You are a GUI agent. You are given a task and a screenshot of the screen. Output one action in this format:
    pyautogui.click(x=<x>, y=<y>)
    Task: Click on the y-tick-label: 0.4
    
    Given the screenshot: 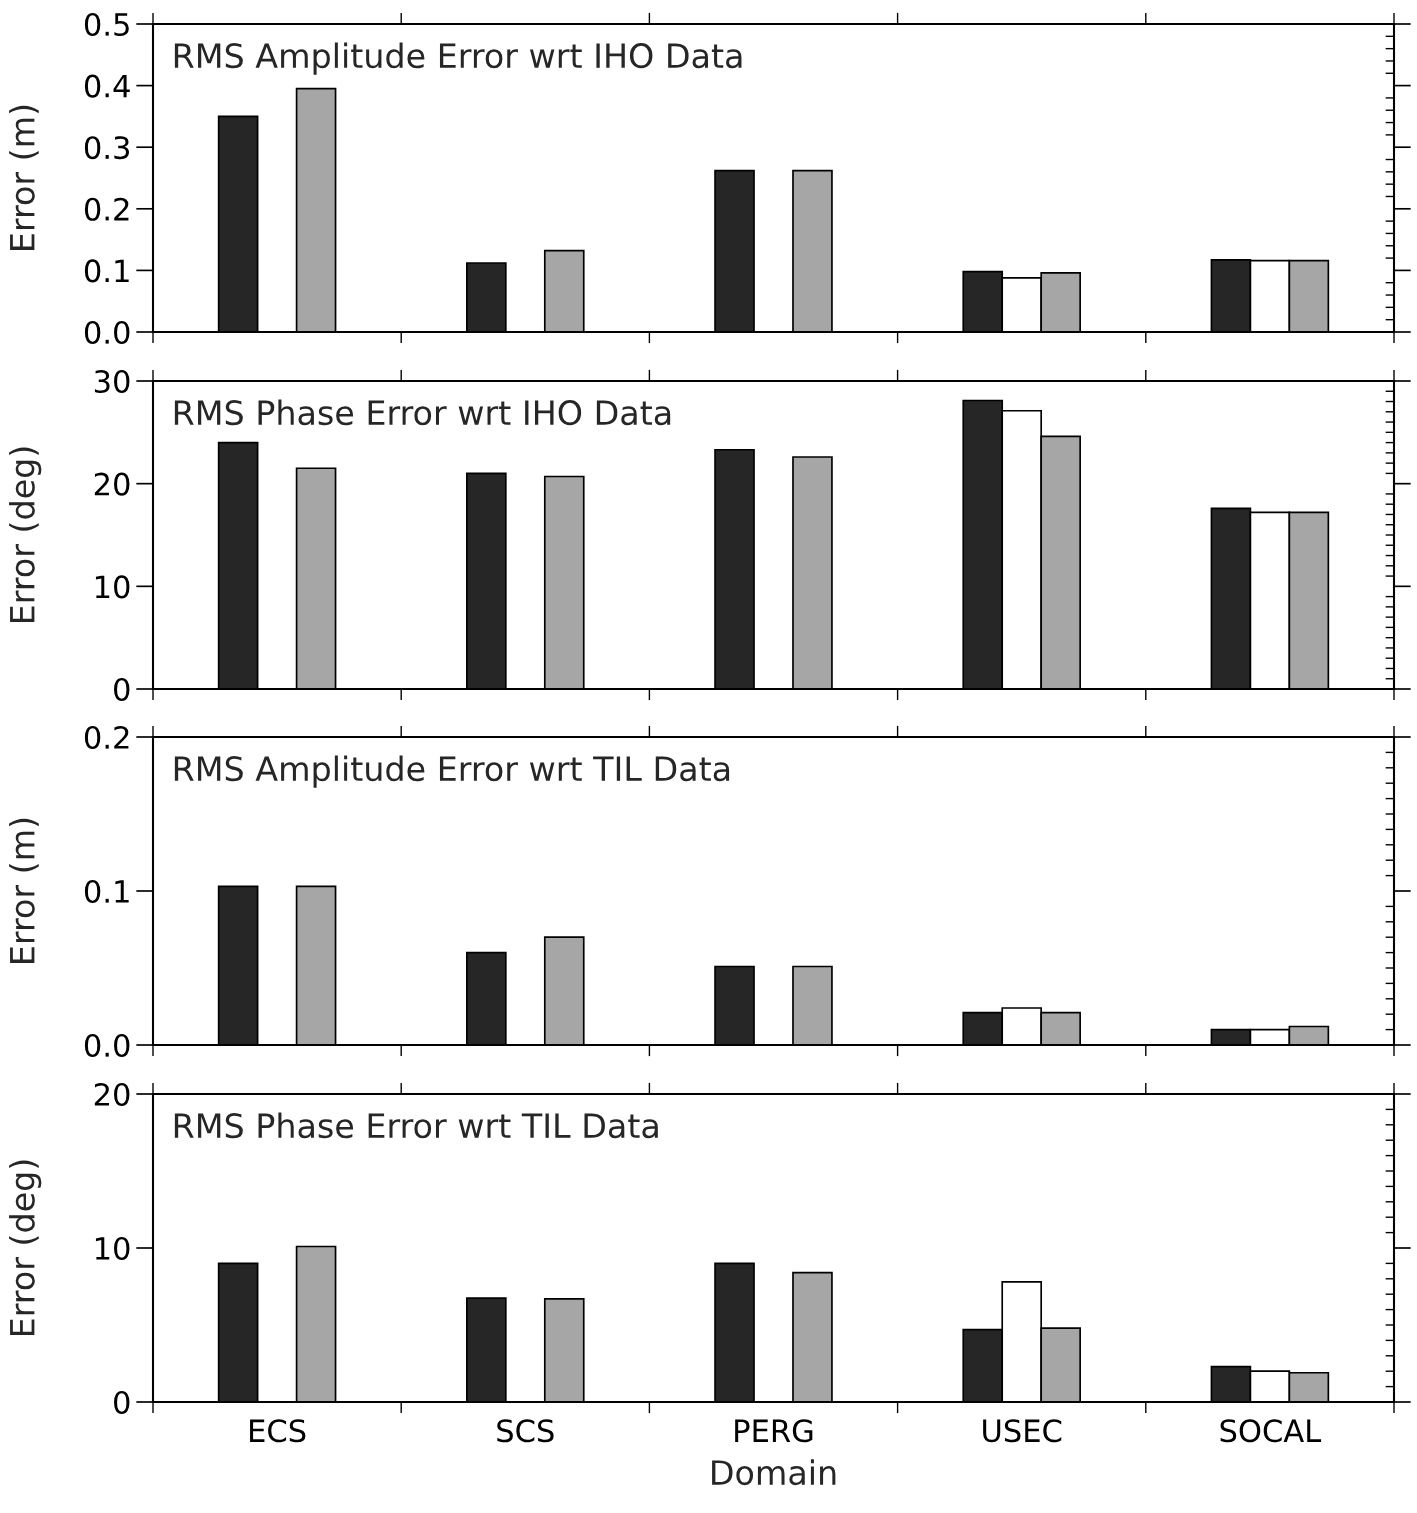 What is the action you would take?
    pyautogui.click(x=107, y=86)
    